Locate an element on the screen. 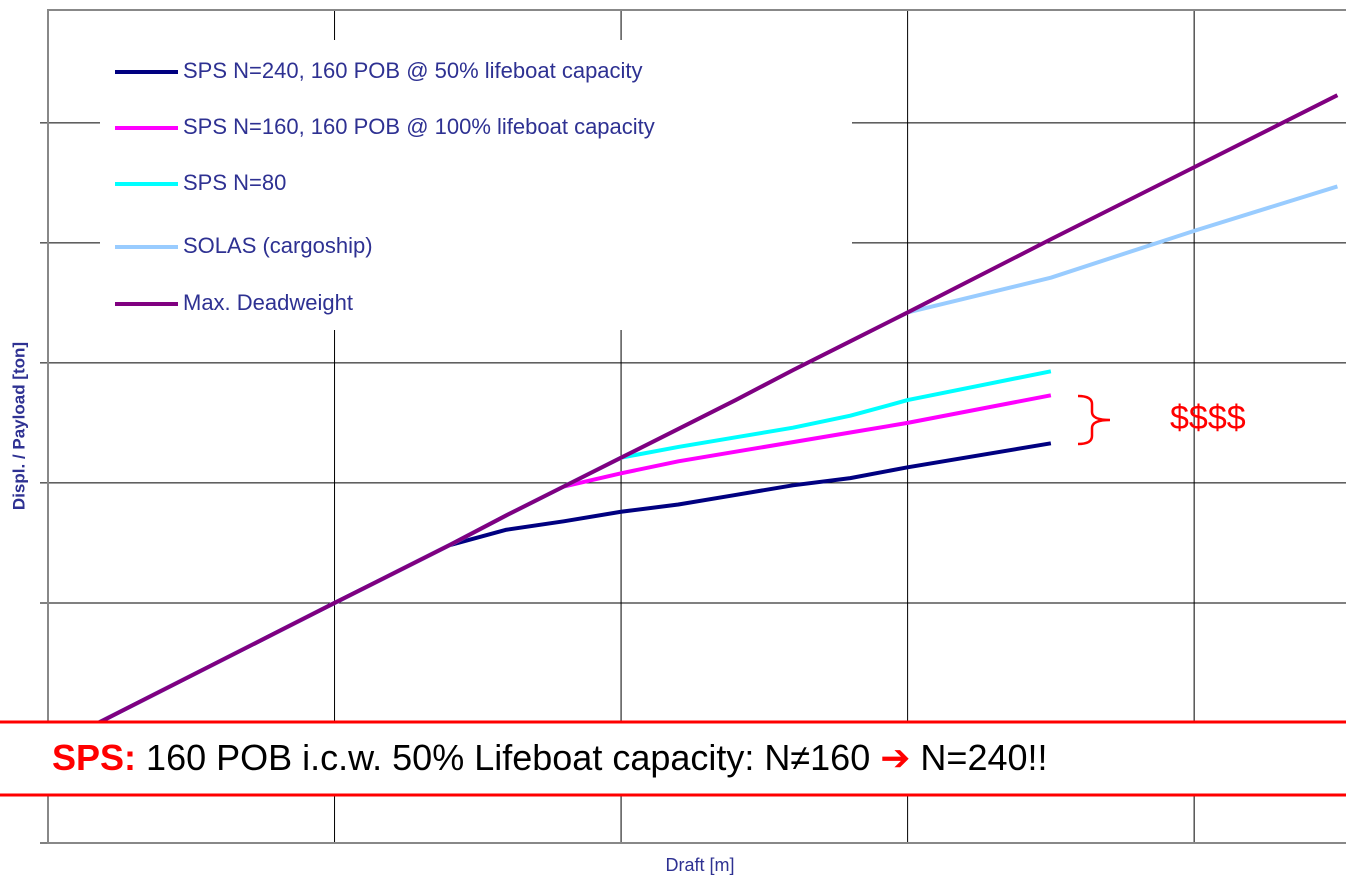 This screenshot has width=1346, height=882. banner-end: N=240!! is located at coordinates (983, 757).